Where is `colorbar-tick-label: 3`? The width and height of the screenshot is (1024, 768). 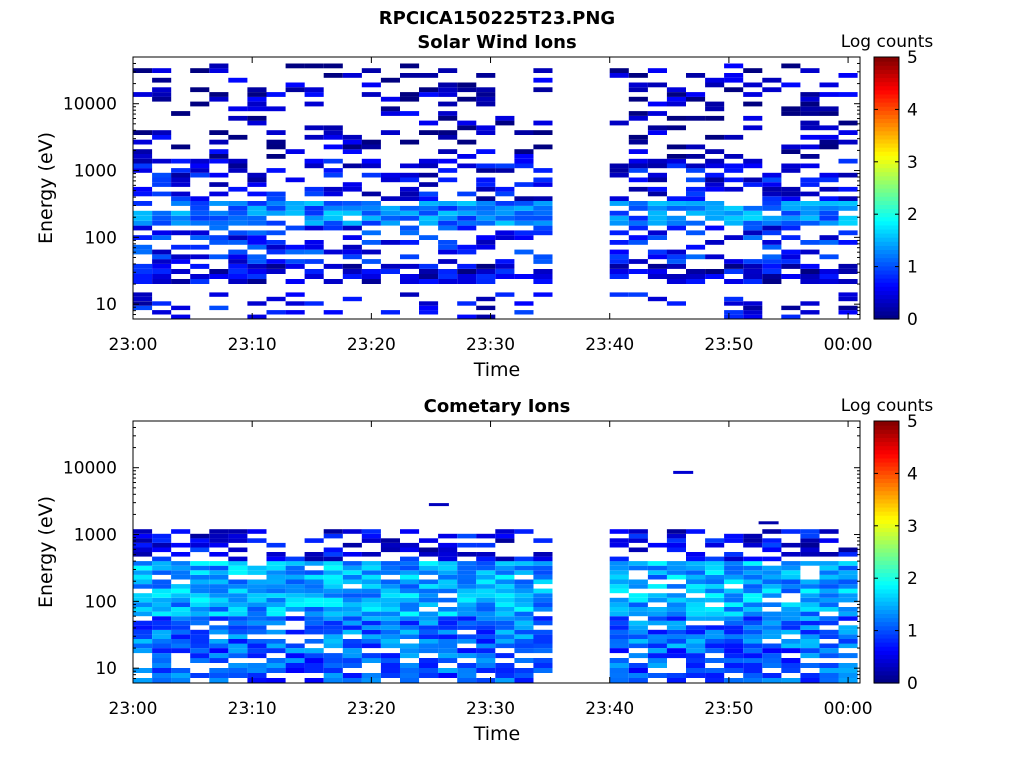
colorbar-tick-label: 3 is located at coordinates (912, 163).